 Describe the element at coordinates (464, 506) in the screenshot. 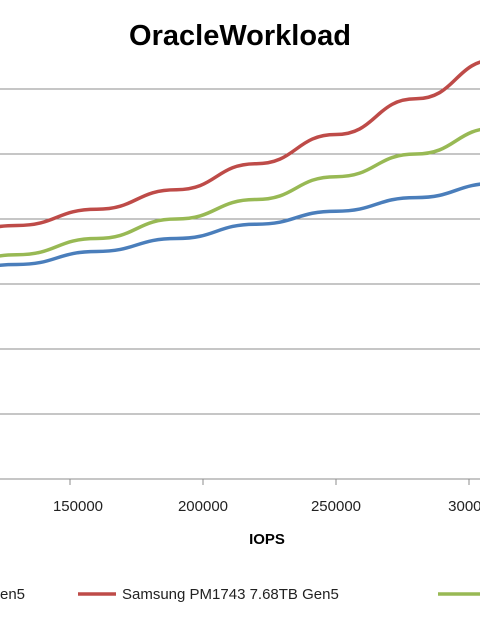

I see `x-tick-label: 30000` at that location.